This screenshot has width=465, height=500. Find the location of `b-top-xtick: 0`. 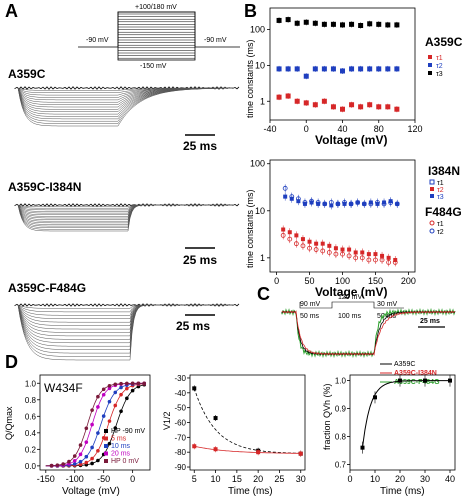

b-top-xtick: 0 is located at coordinates (306, 129).